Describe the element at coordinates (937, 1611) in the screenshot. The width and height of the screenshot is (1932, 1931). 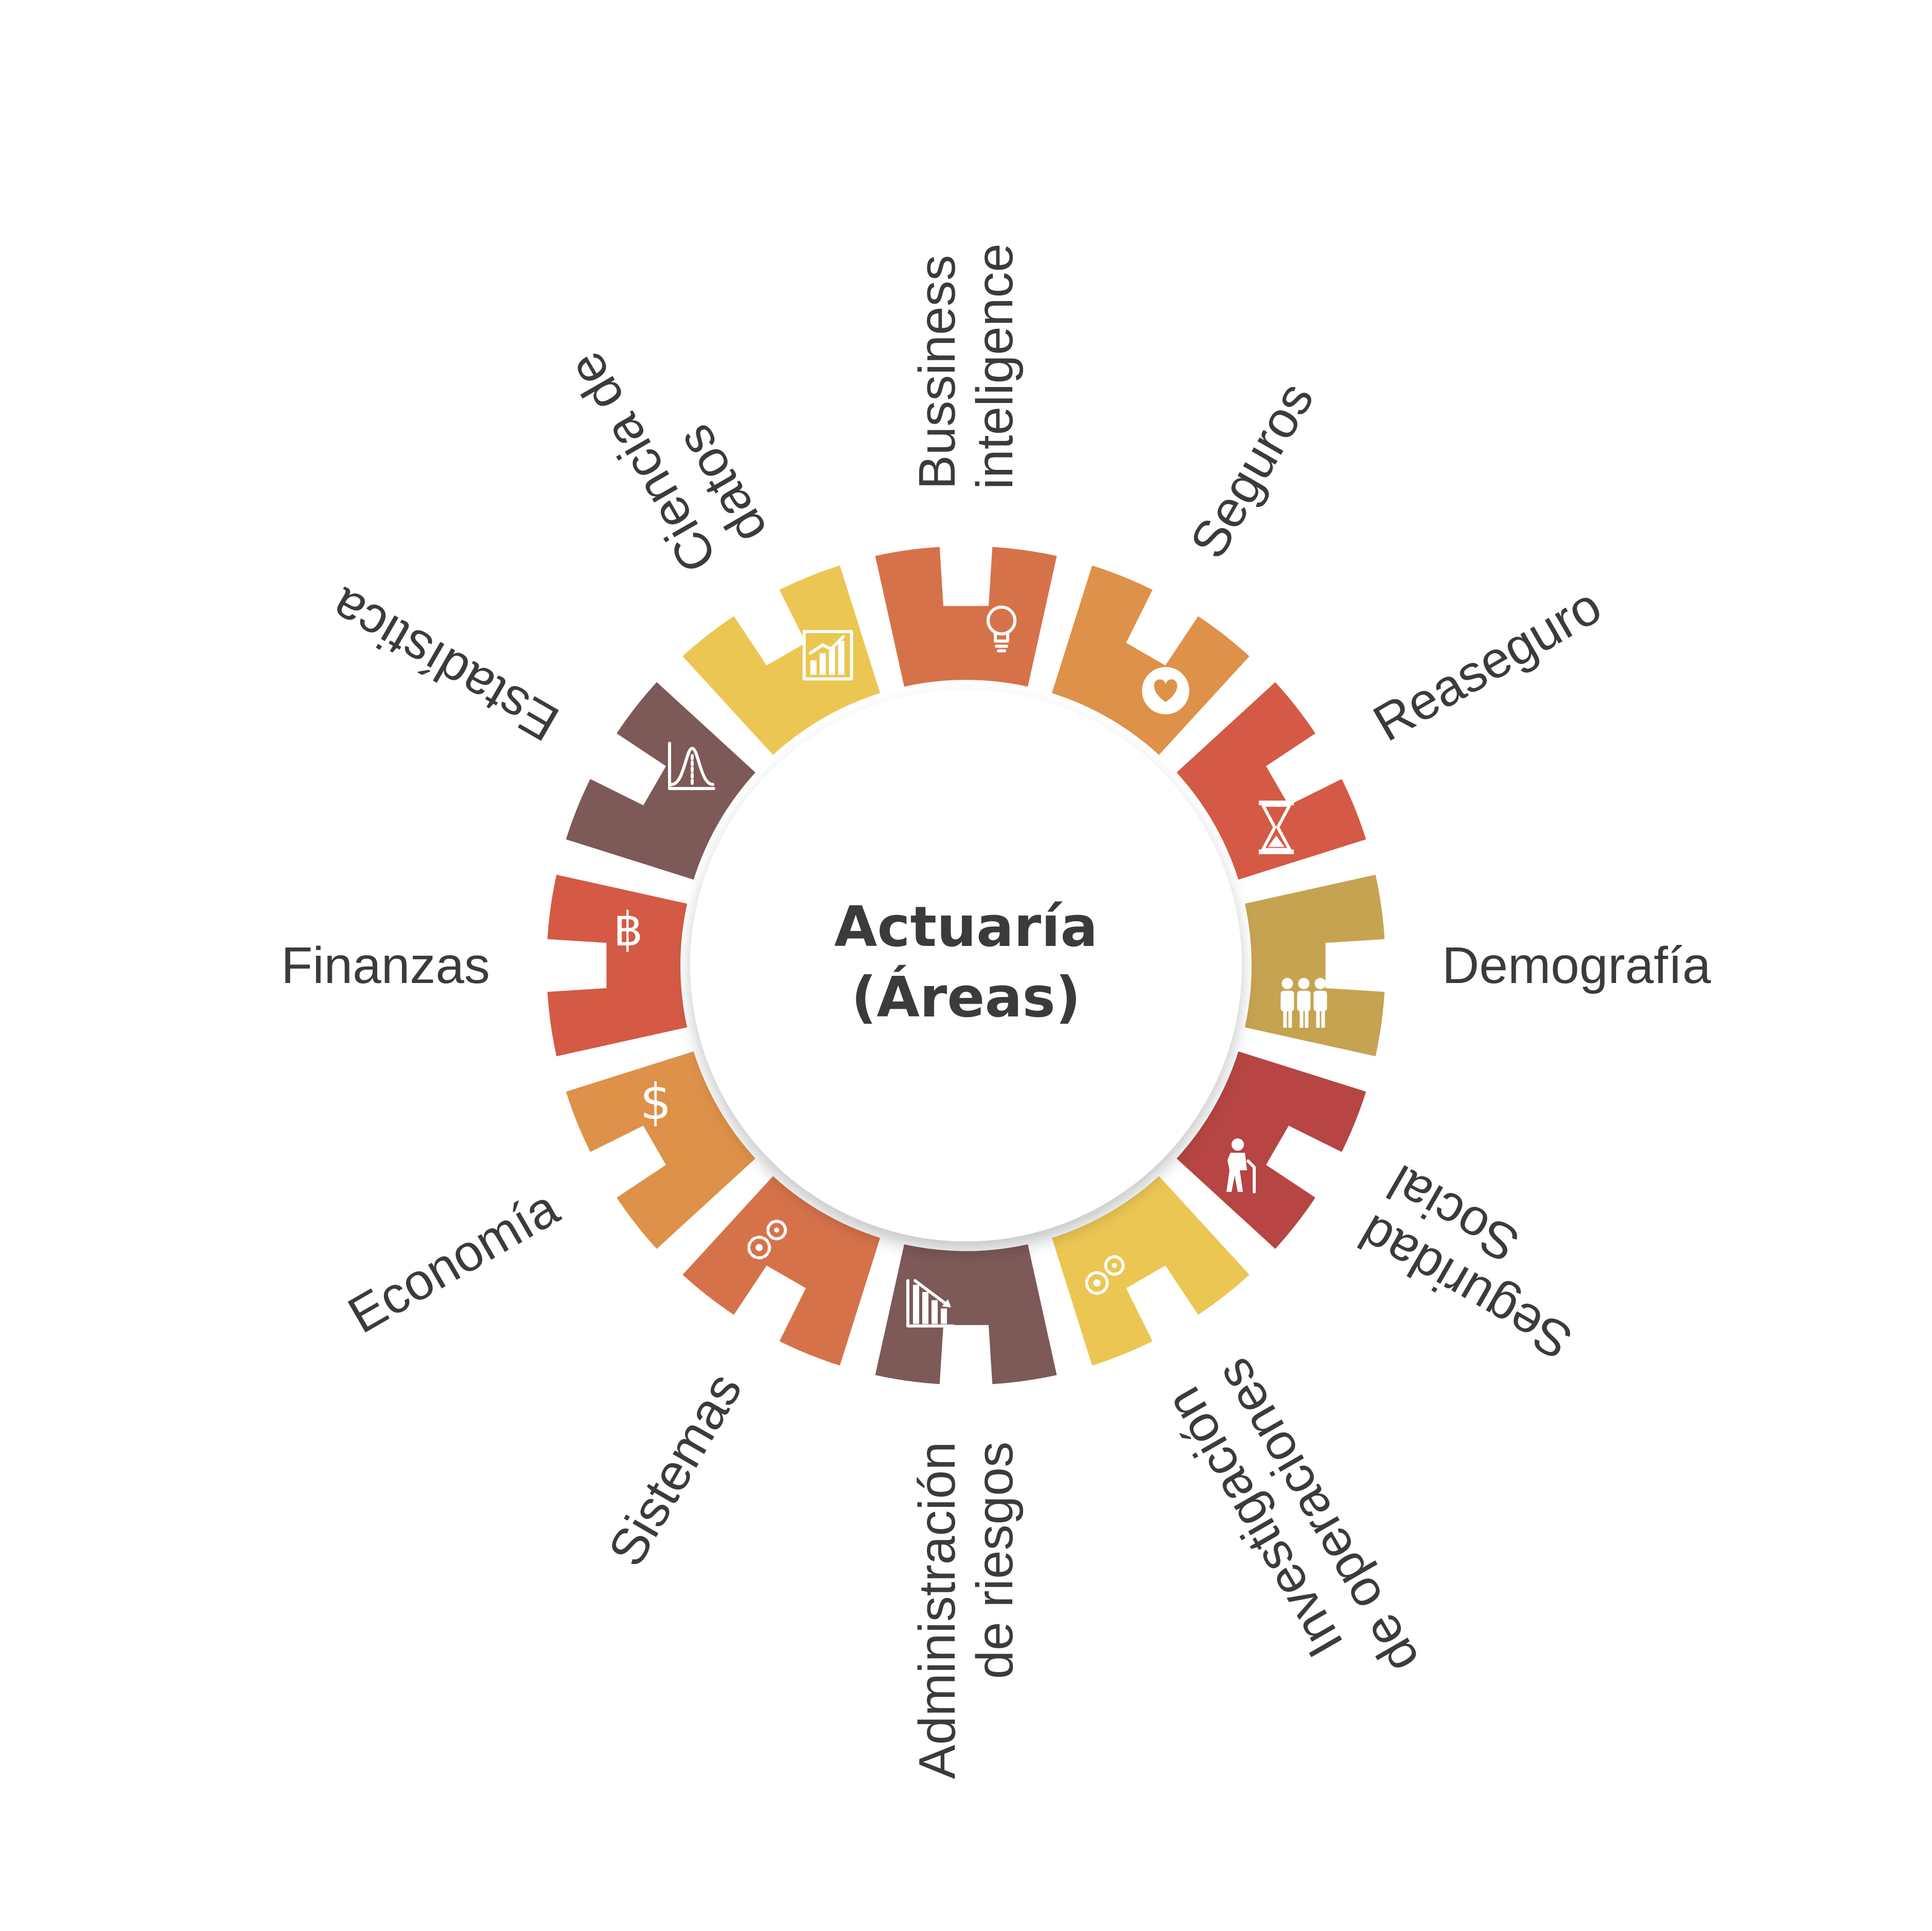
I see `area-label-line: Administración` at that location.